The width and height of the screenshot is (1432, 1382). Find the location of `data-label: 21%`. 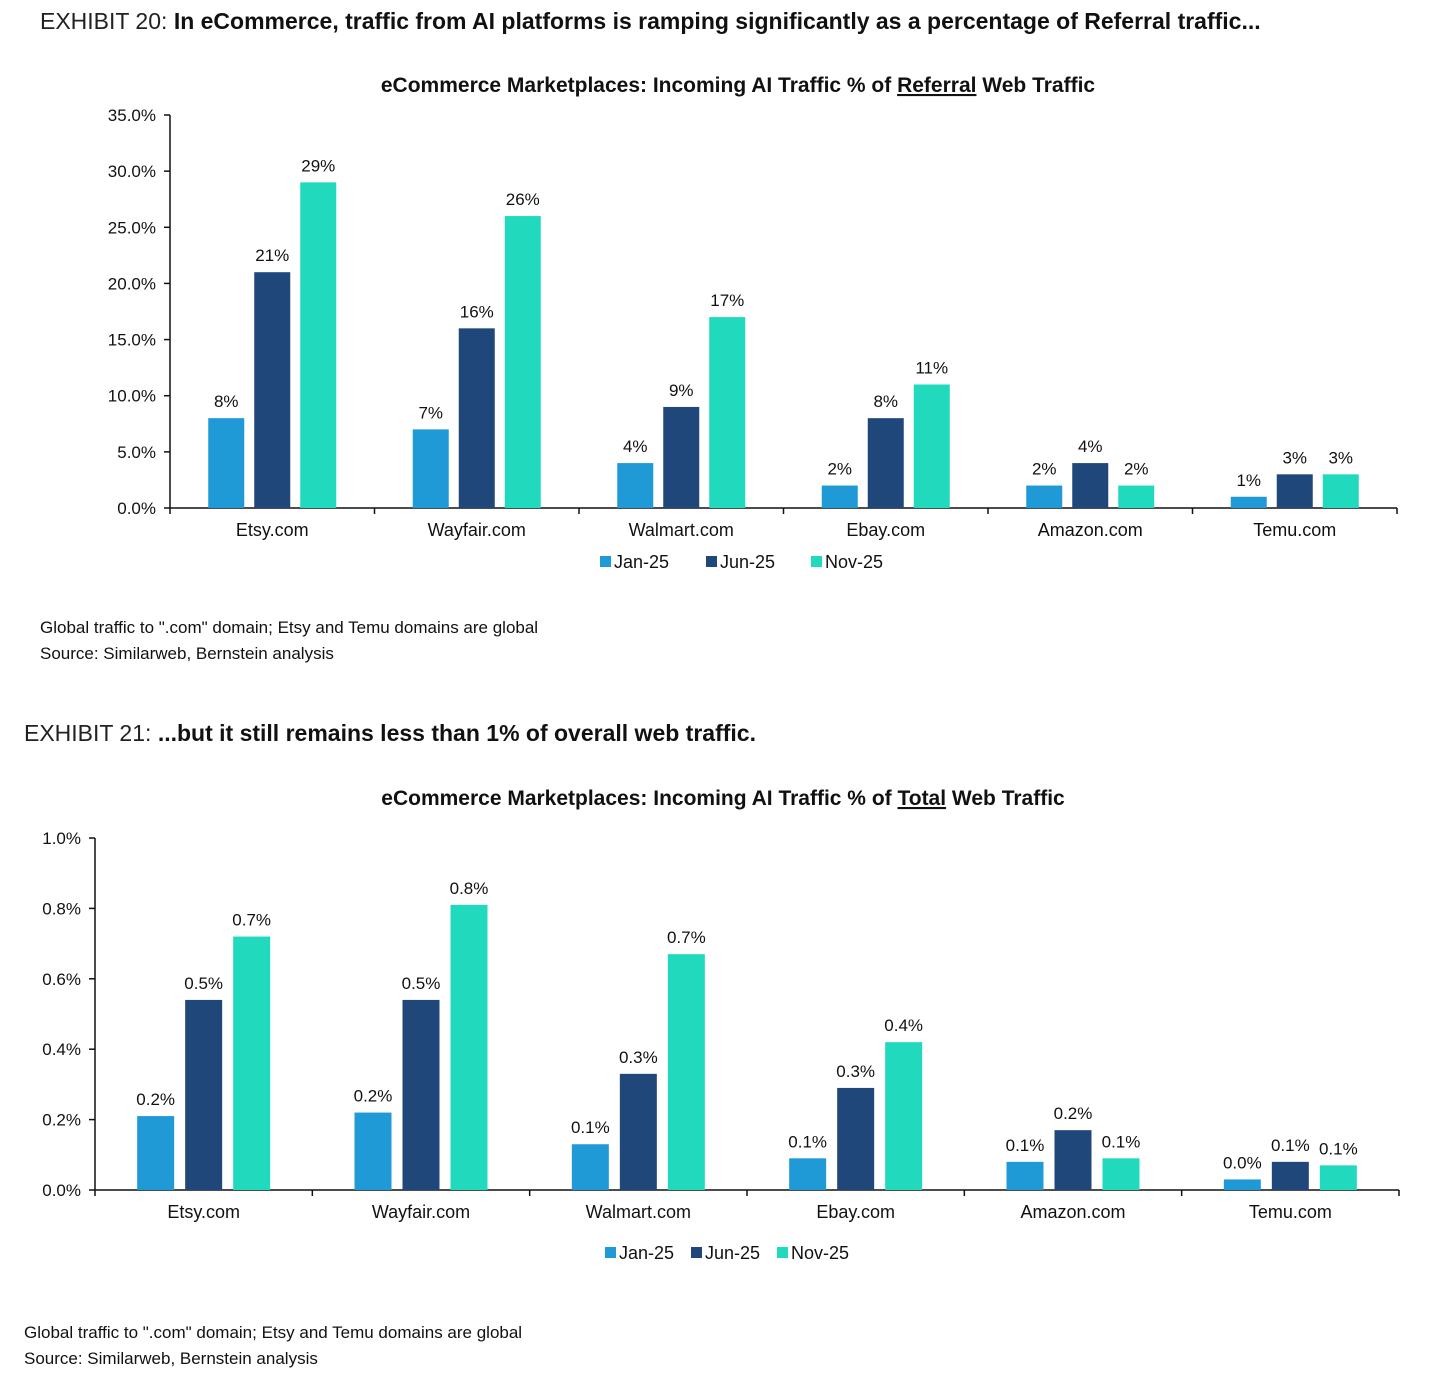

data-label: 21% is located at coordinates (272, 255).